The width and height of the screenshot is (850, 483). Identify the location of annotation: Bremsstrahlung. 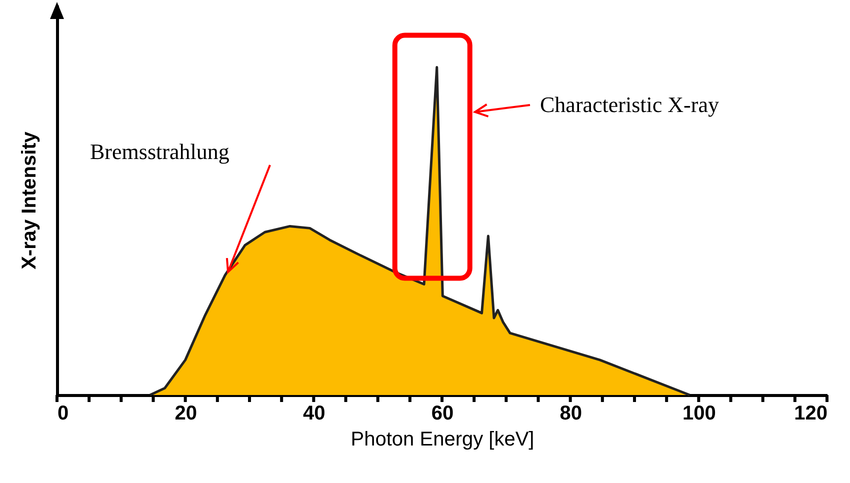
(160, 151).